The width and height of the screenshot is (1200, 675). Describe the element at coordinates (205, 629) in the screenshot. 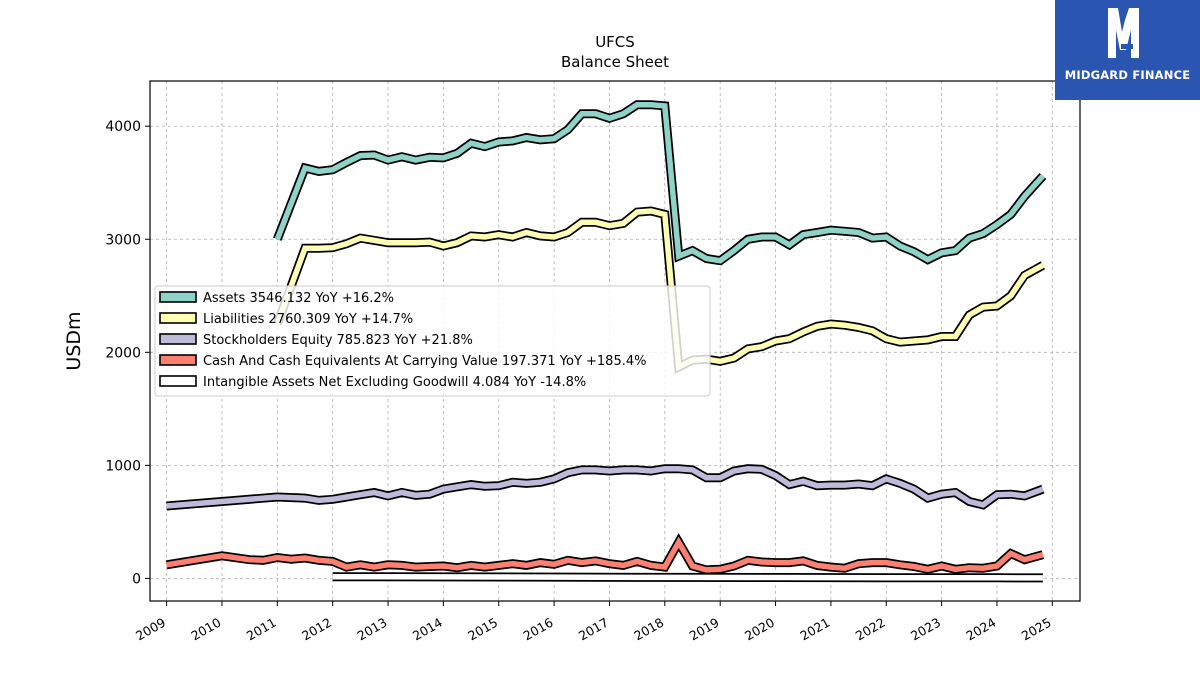

I see `x-tick-label: 2010` at that location.